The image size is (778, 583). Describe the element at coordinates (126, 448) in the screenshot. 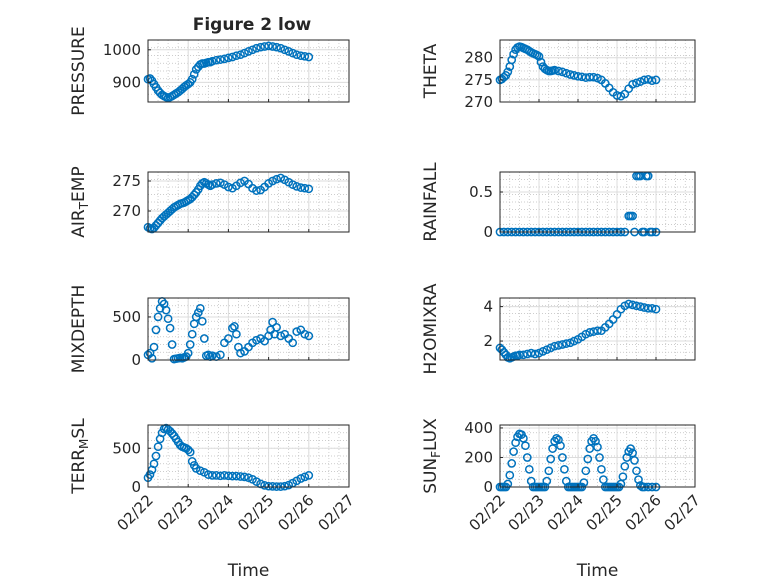

I see `y-tick-label: 500` at that location.